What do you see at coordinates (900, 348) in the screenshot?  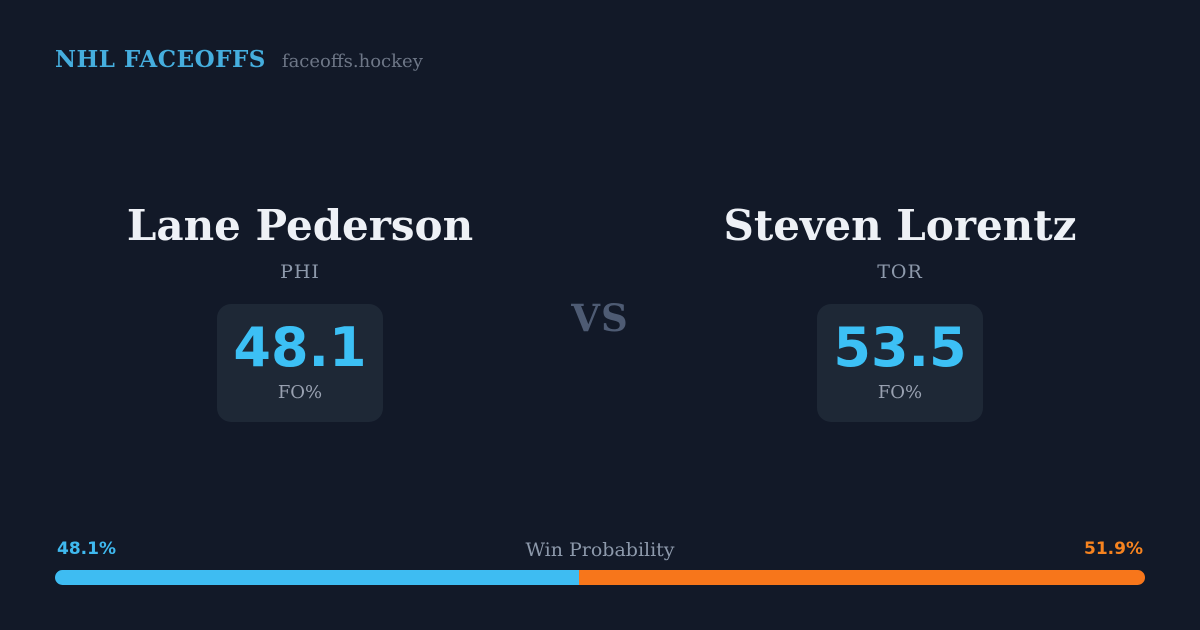 I see `stat-value: 53.5` at bounding box center [900, 348].